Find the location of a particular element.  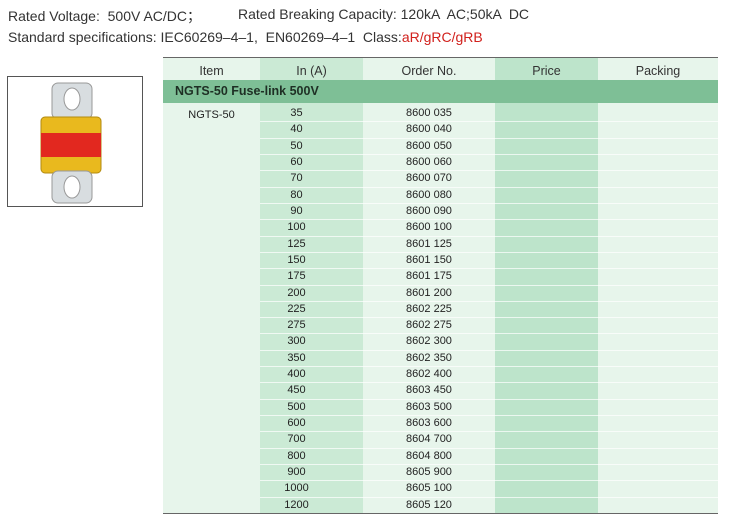

top-rule is located at coordinates (440, 57).